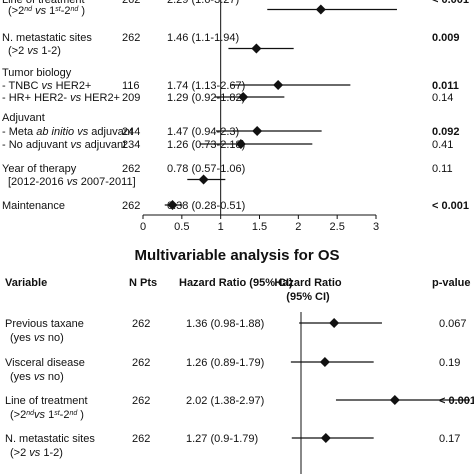 The height and width of the screenshot is (474, 474). What do you see at coordinates (64, 145) in the screenshot?
I see `variable-label: - No adjuvant vs adjuvant` at bounding box center [64, 145].